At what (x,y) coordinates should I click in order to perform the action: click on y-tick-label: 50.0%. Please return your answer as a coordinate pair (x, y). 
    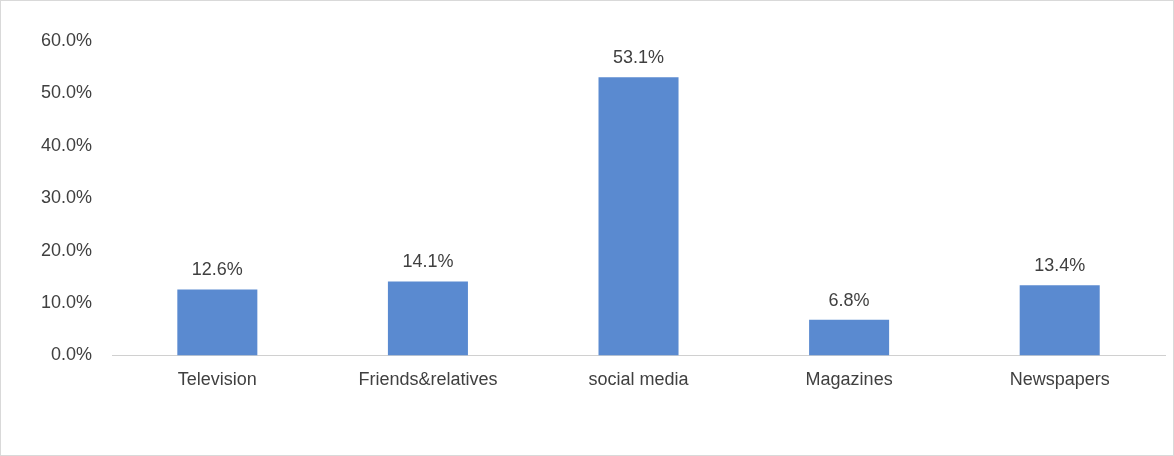
    Looking at the image, I should click on (66, 92).